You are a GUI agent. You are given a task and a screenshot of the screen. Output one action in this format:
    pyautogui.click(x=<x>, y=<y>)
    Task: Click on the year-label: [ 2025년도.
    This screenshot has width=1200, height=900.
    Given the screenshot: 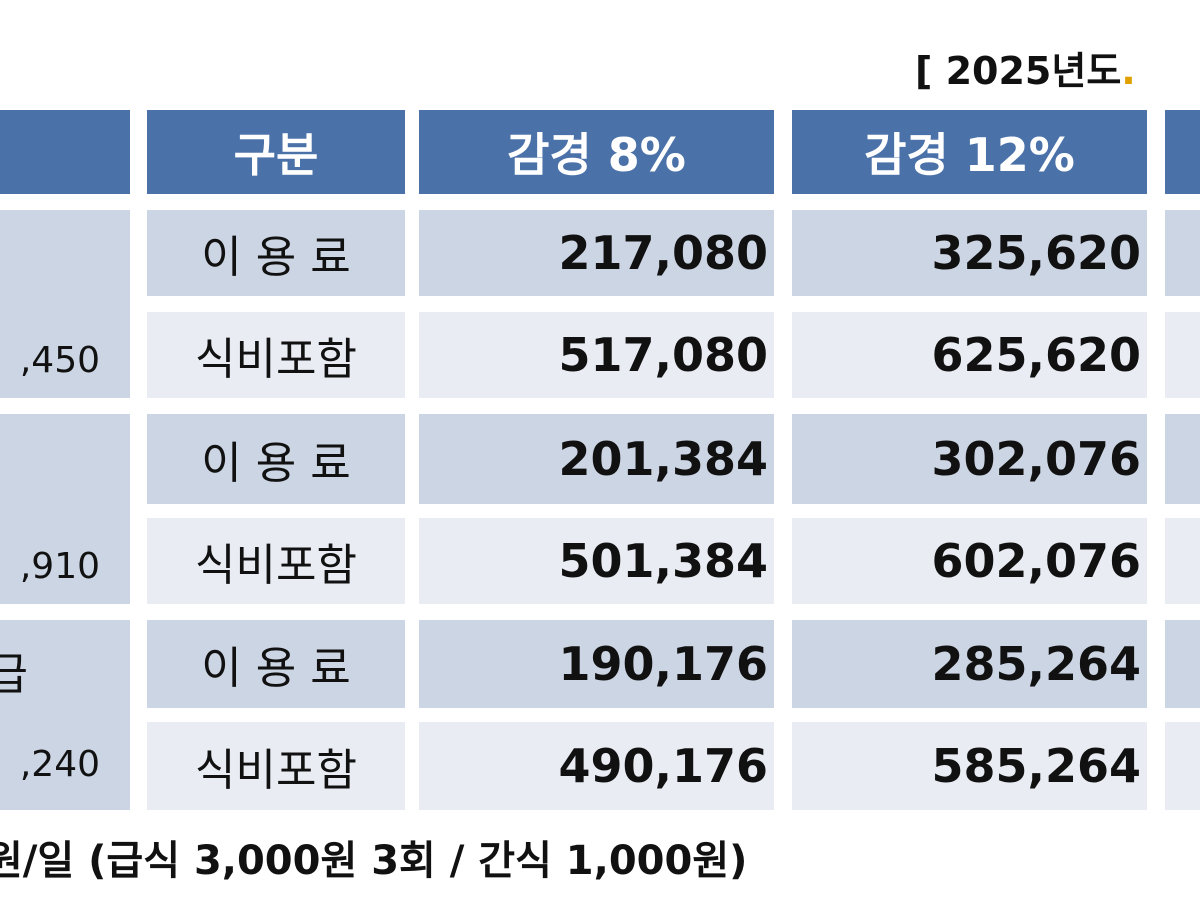 What is the action you would take?
    pyautogui.click(x=1025, y=67)
    